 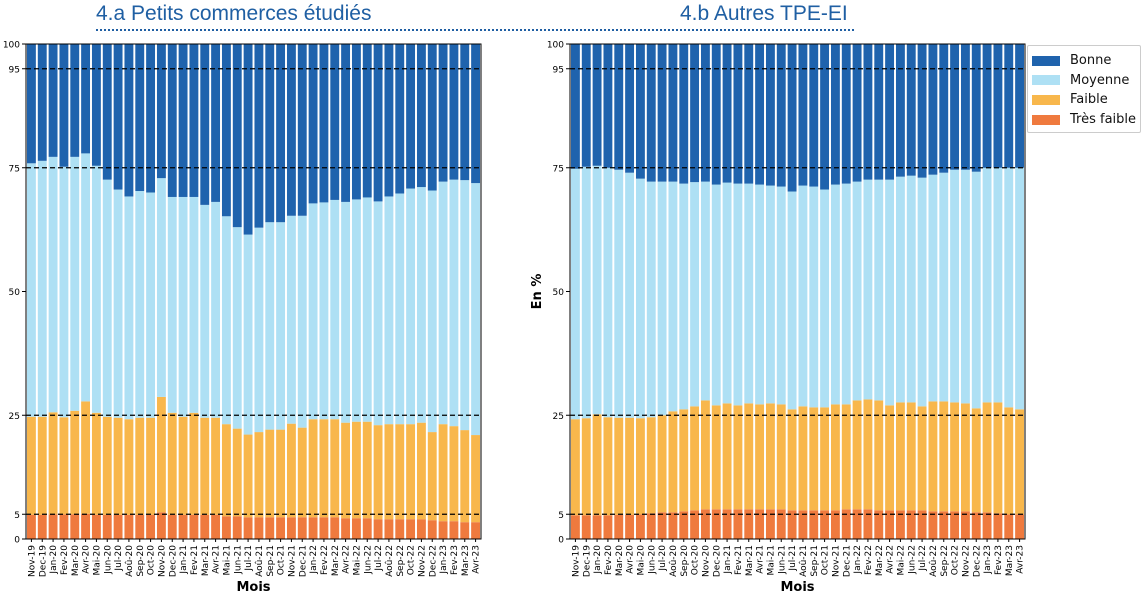 What do you see at coordinates (325, 560) in the screenshot?
I see `x-tick-label-a-fev-22: Fev-22` at bounding box center [325, 560].